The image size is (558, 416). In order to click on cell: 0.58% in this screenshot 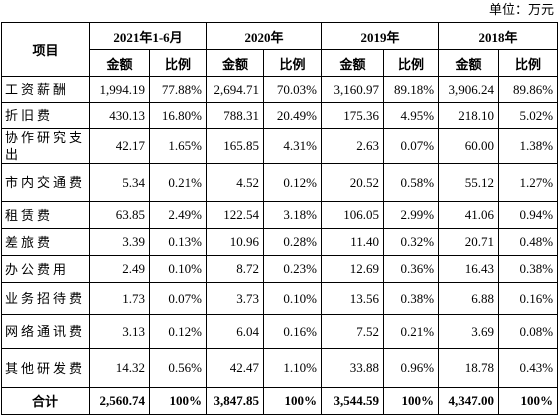, I will do `click(411, 182)`.